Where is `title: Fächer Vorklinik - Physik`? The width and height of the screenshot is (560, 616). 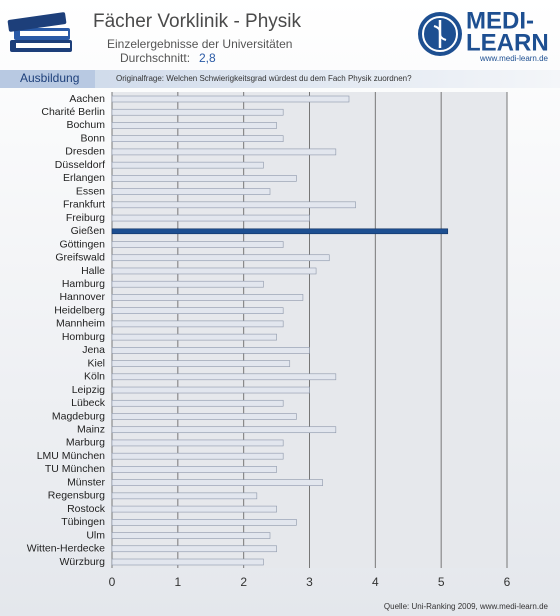
title: Fächer Vorklinik - Physik is located at coordinates (197, 21).